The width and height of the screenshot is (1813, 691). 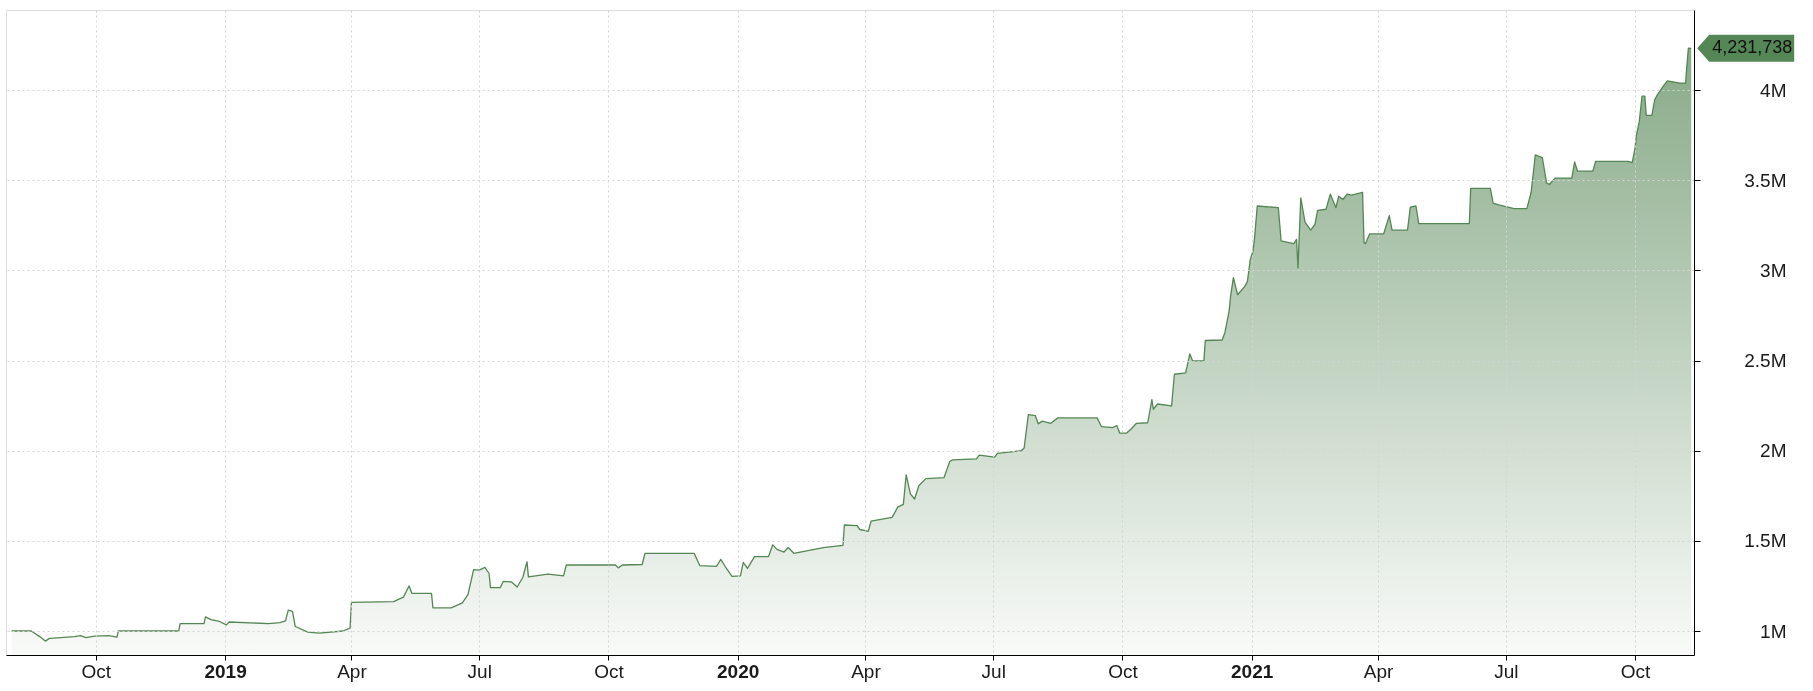 What do you see at coordinates (225, 671) in the screenshot?
I see `x-tick-label: 2019` at bounding box center [225, 671].